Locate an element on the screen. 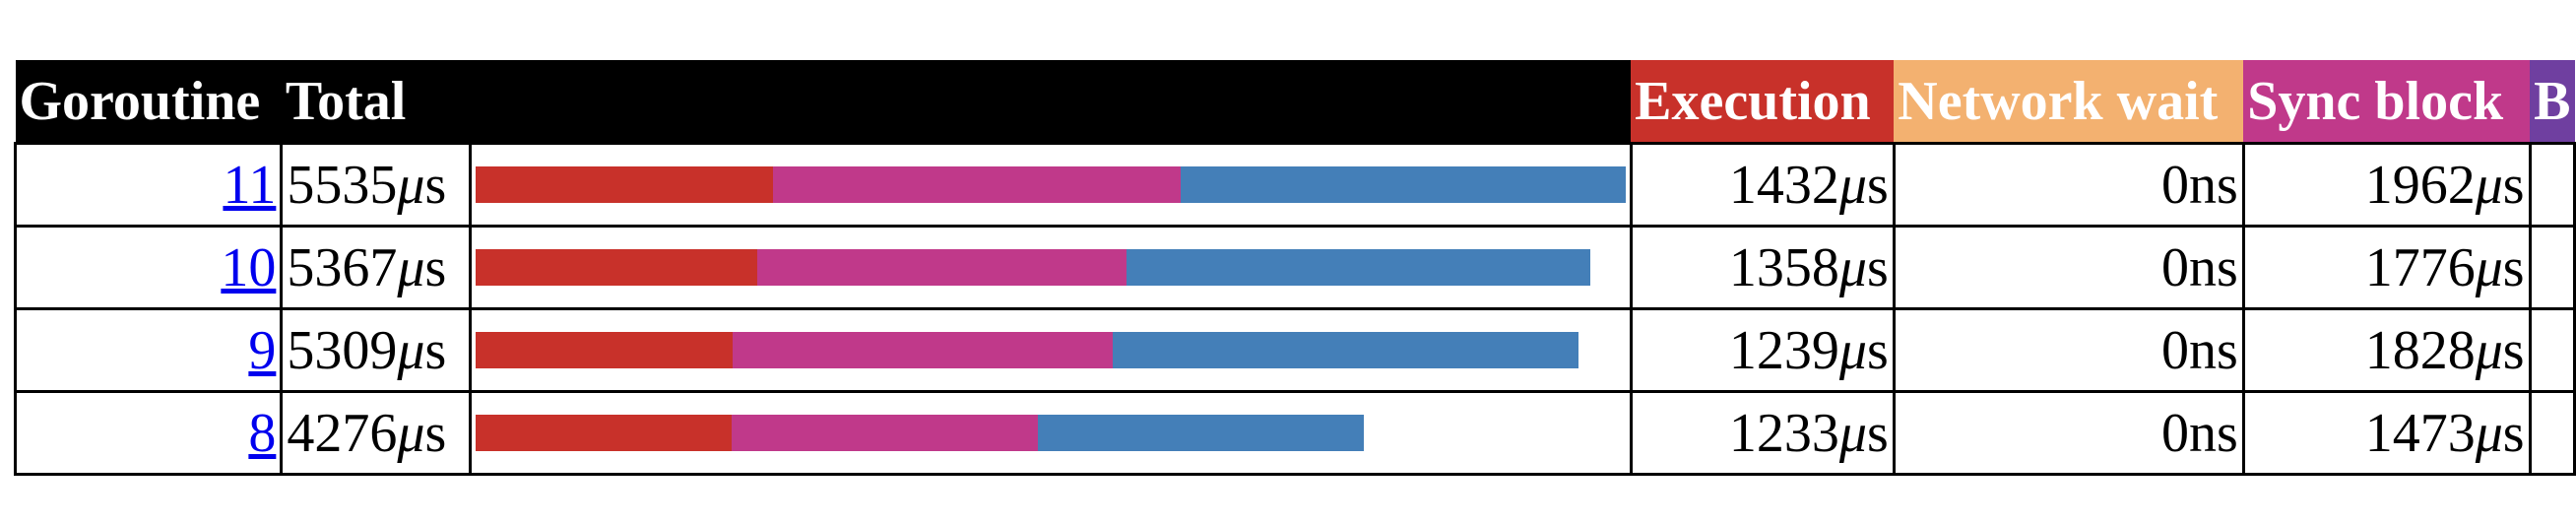 The height and width of the screenshot is (525, 2576). column-header-goroutine: Goroutine is located at coordinates (148, 102).